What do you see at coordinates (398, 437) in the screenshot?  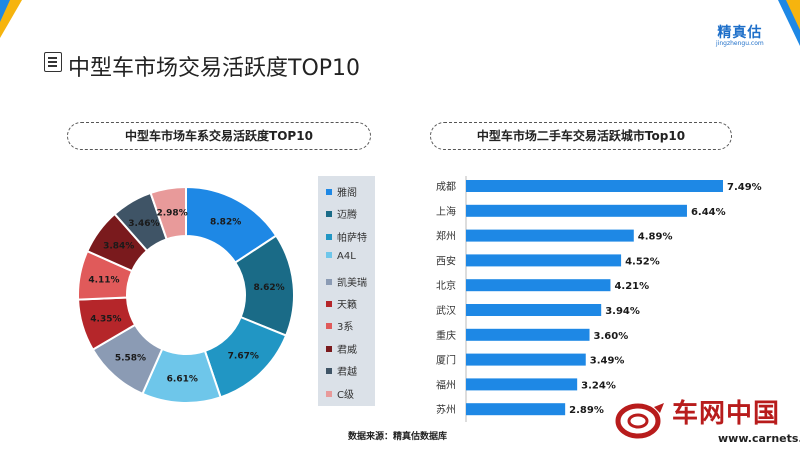 I see `data-source: 数据来源：精真估数据库` at bounding box center [398, 437].